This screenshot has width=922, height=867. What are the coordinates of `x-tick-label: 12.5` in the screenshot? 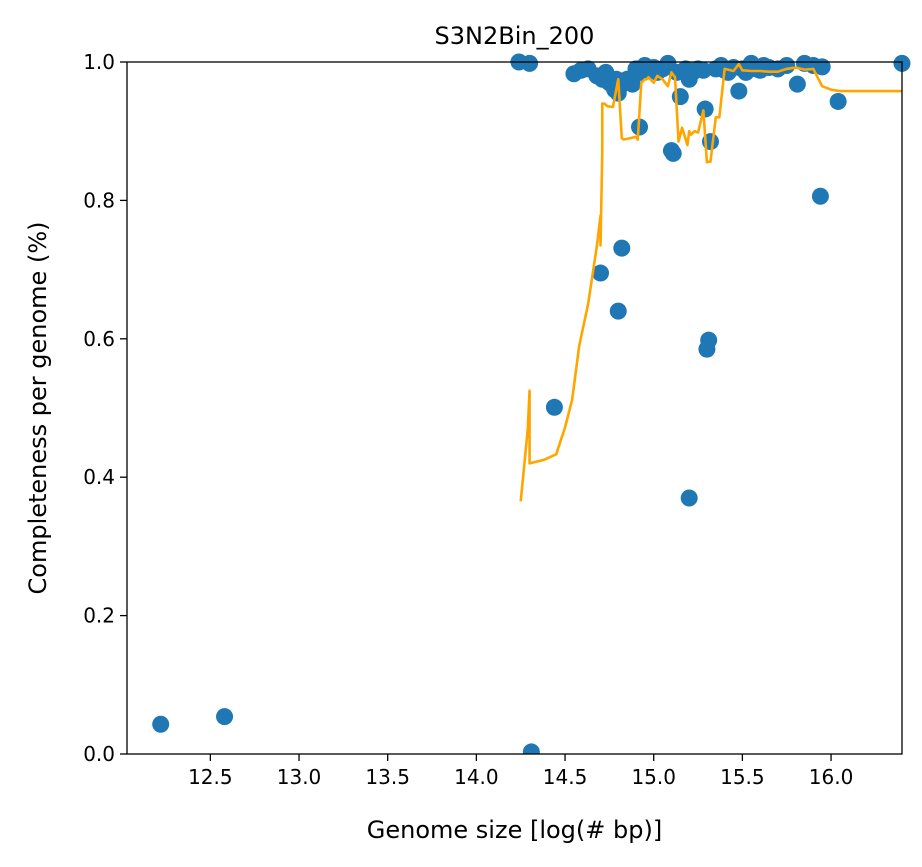 It's located at (210, 777).